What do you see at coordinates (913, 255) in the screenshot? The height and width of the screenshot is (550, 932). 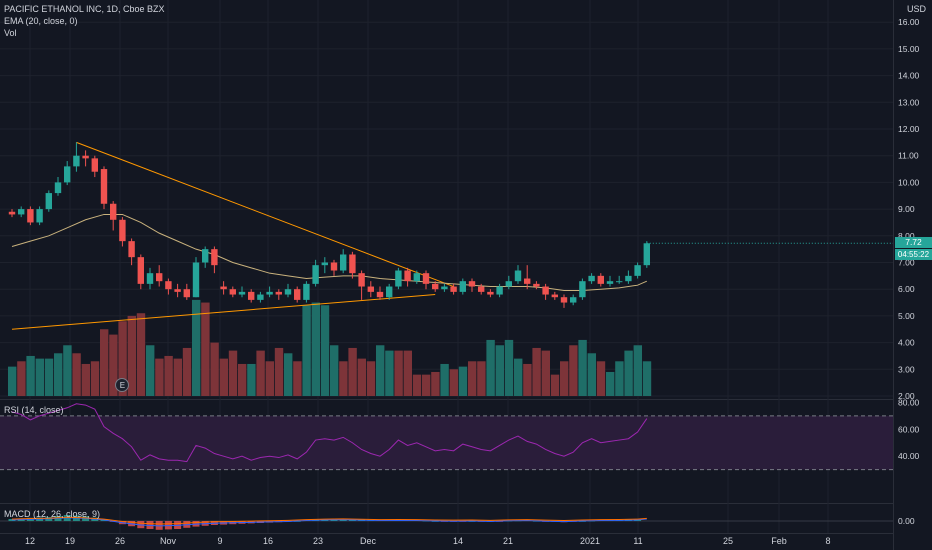 I see `bar-countdown-badge: 04:55:22` at bounding box center [913, 255].